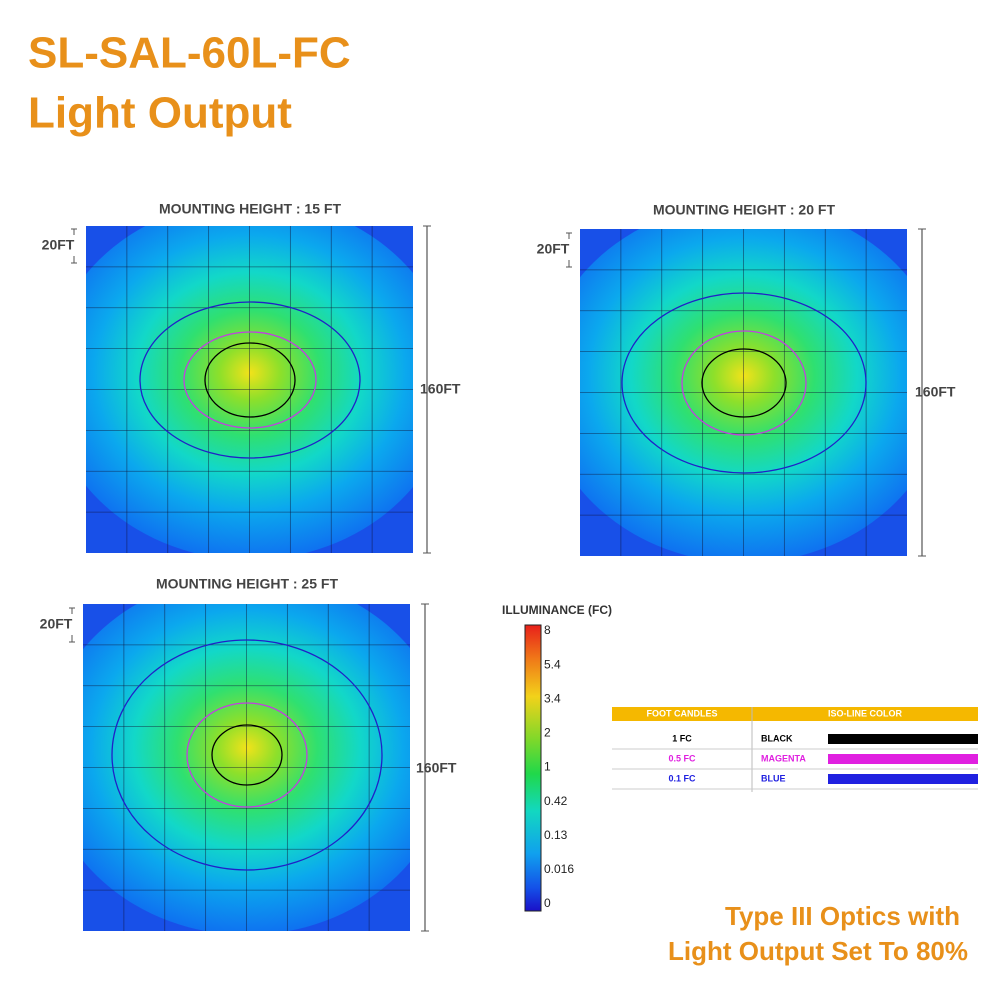 The width and height of the screenshot is (1000, 1005). Describe the element at coordinates (795, 714) in the screenshot. I see `table-header` at that location.